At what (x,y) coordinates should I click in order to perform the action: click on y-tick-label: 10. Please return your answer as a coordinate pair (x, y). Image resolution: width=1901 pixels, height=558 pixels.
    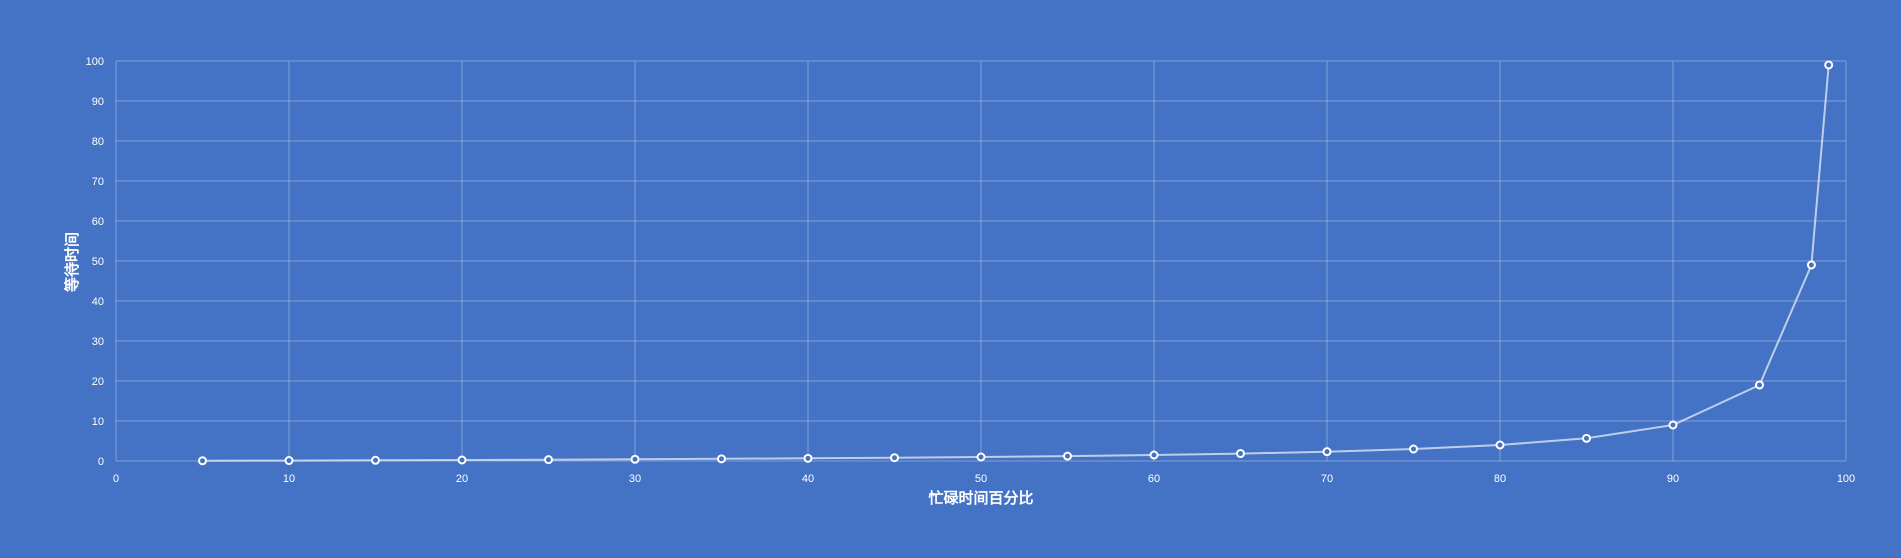
    Looking at the image, I should click on (98, 422).